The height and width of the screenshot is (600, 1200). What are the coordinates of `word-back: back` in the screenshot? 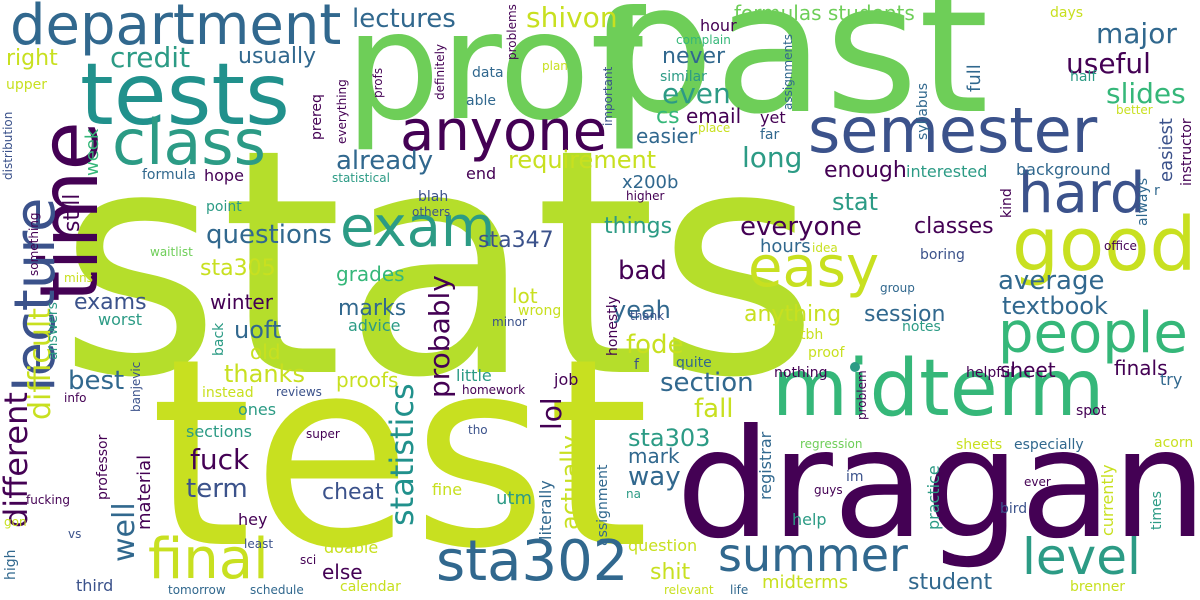 It's located at (219, 339).